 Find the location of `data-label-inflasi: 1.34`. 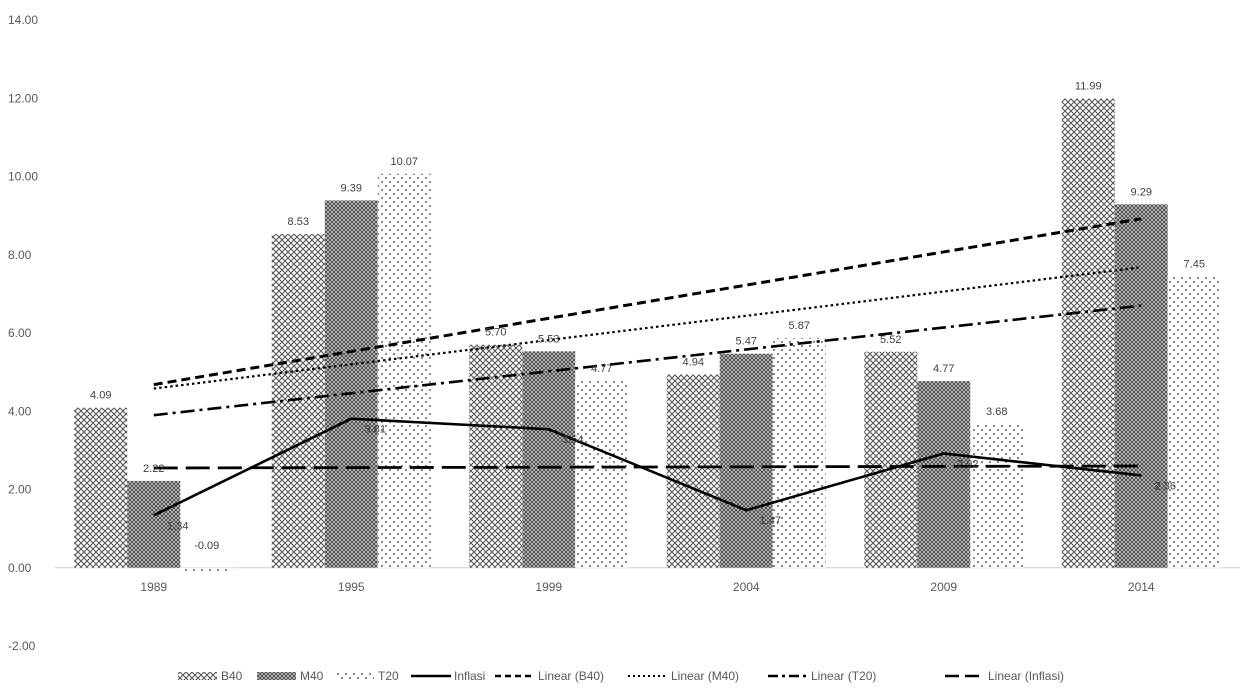

data-label-inflasi: 1.34 is located at coordinates (177, 526).